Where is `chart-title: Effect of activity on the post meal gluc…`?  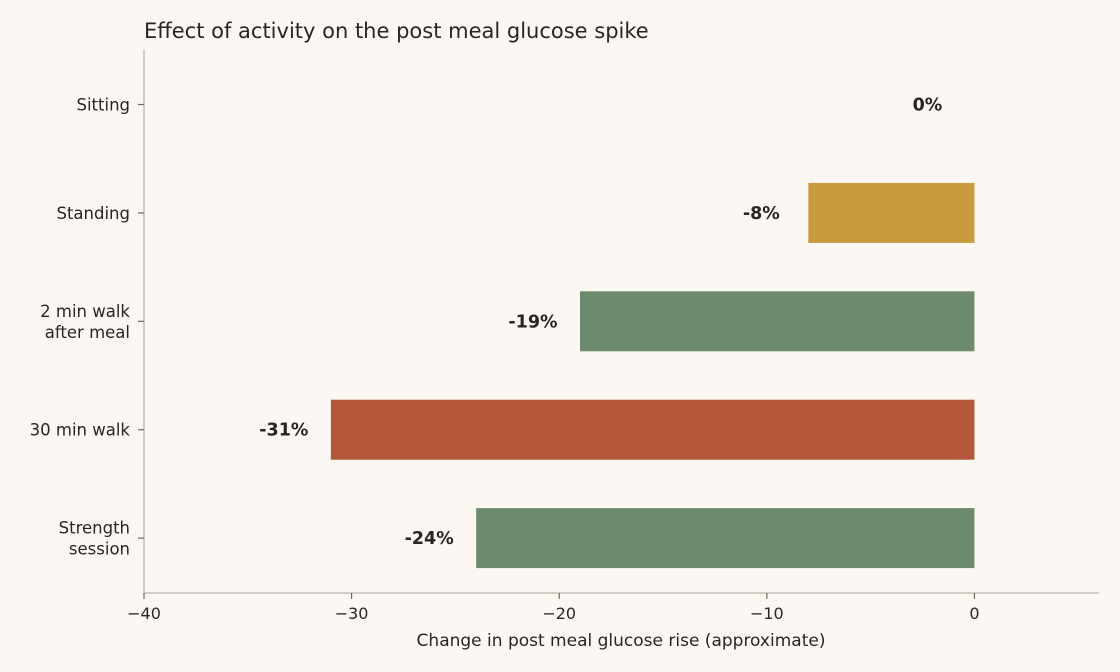
chart-title: Effect of activity on the post meal gluc… is located at coordinates (396, 31).